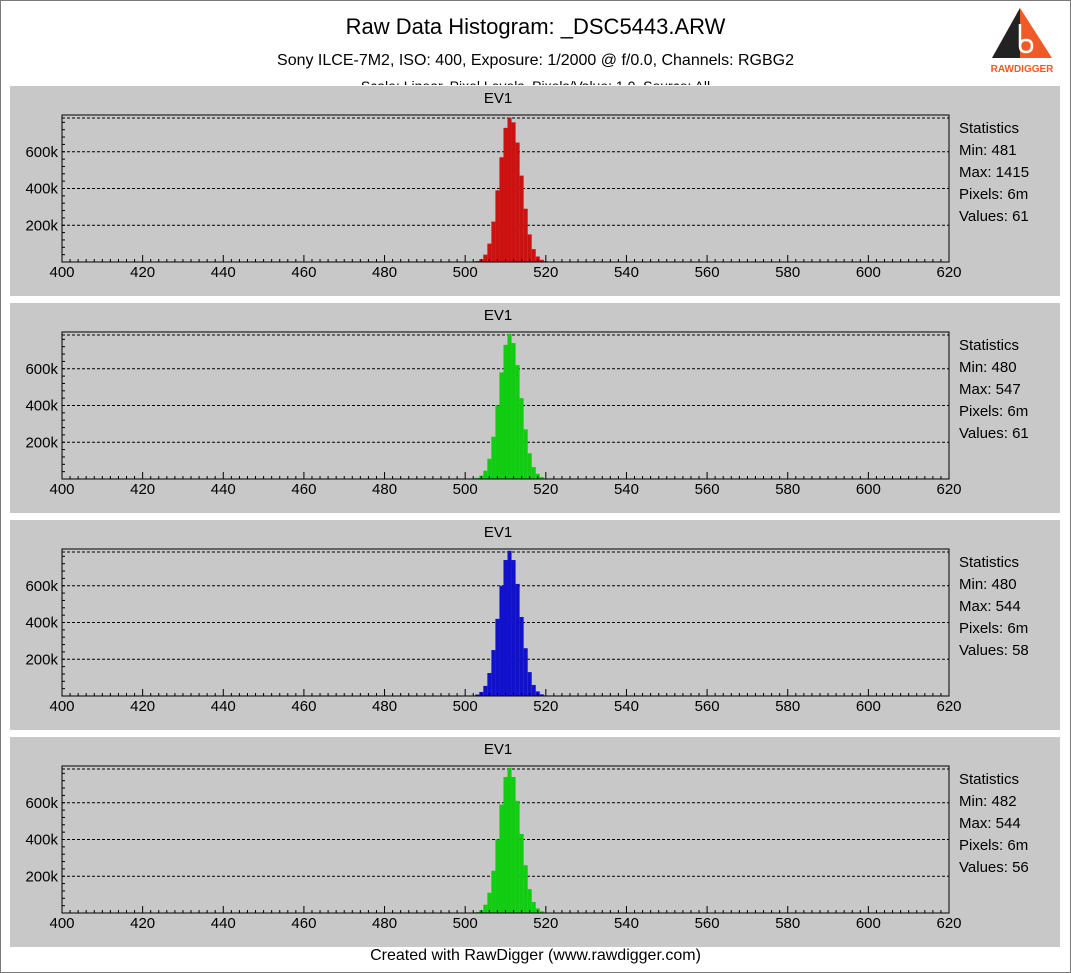 Image resolution: width=1071 pixels, height=973 pixels. I want to click on stats-min-4: Min: 482, so click(988, 801).